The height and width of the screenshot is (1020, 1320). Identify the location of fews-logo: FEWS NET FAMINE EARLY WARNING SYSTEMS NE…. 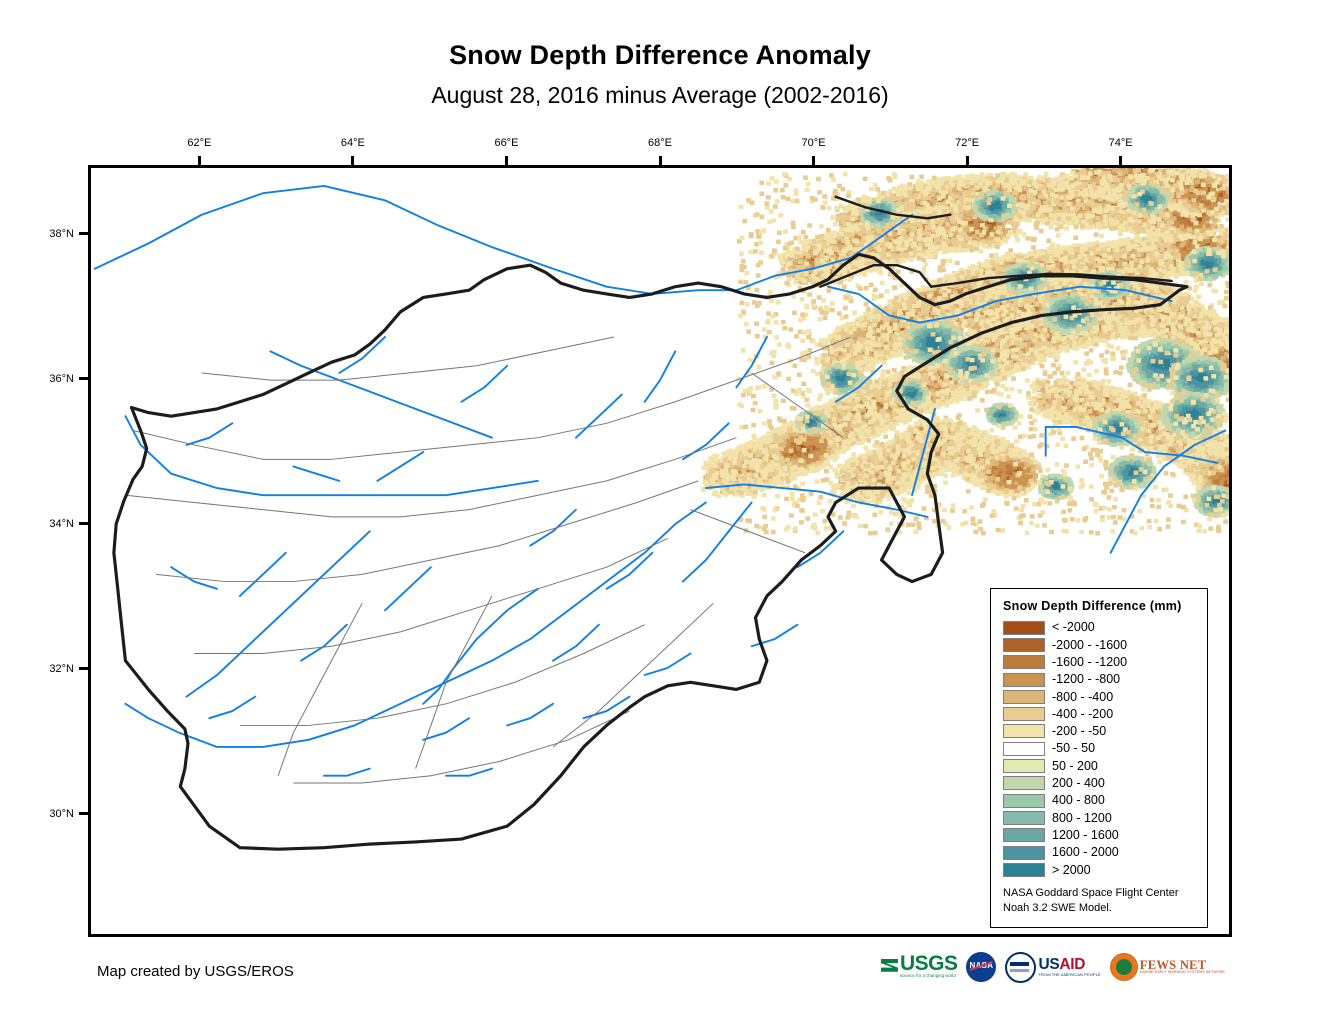
(1167, 967).